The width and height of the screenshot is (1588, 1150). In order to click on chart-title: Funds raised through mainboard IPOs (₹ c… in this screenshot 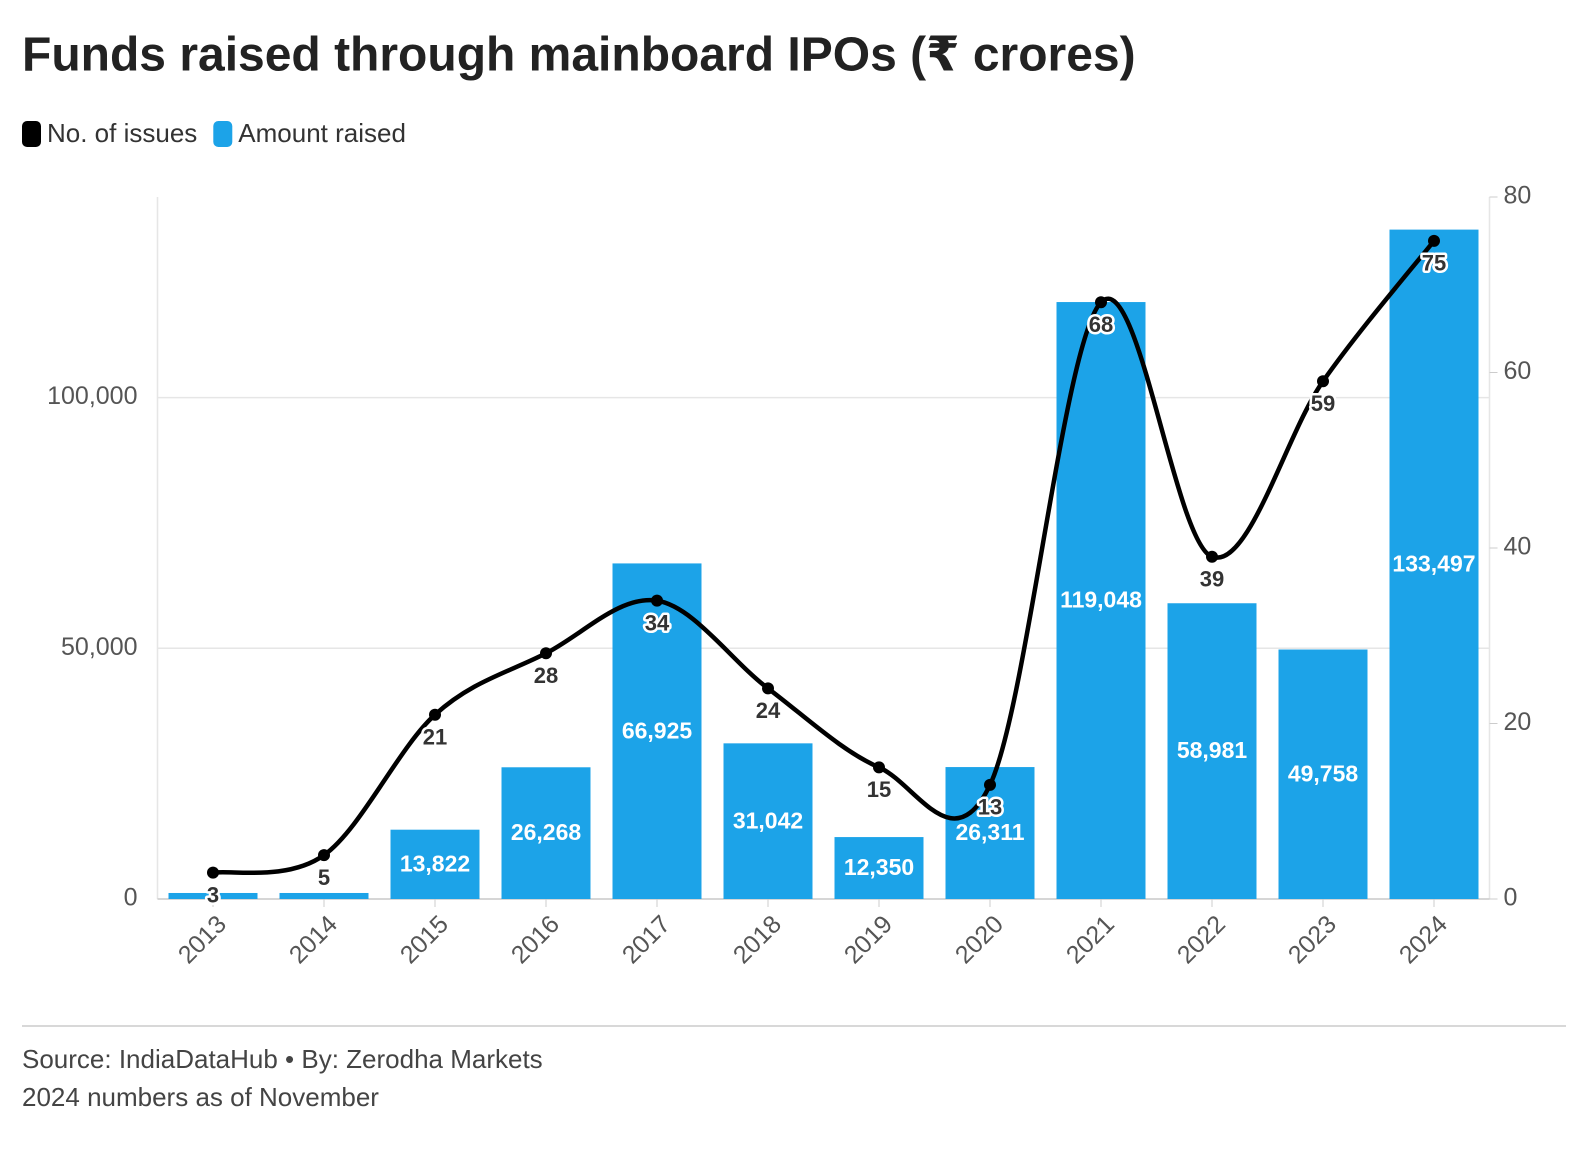, I will do `click(579, 55)`.